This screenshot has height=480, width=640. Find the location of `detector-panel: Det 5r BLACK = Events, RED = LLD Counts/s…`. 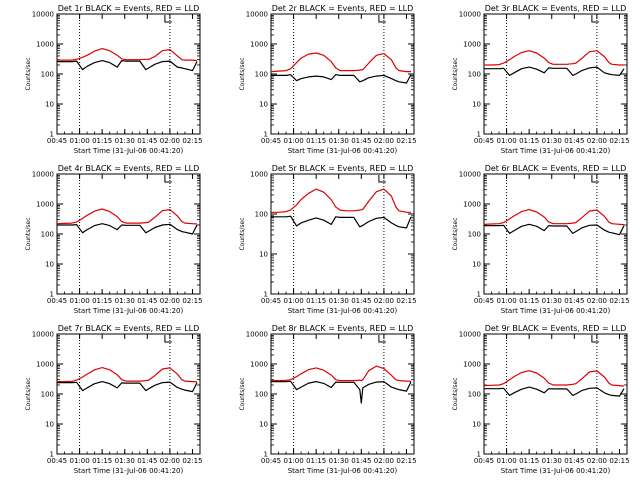

detector-panel: Det 5r BLACK = Events, RED = LLD Counts/s… is located at coordinates (328, 239).